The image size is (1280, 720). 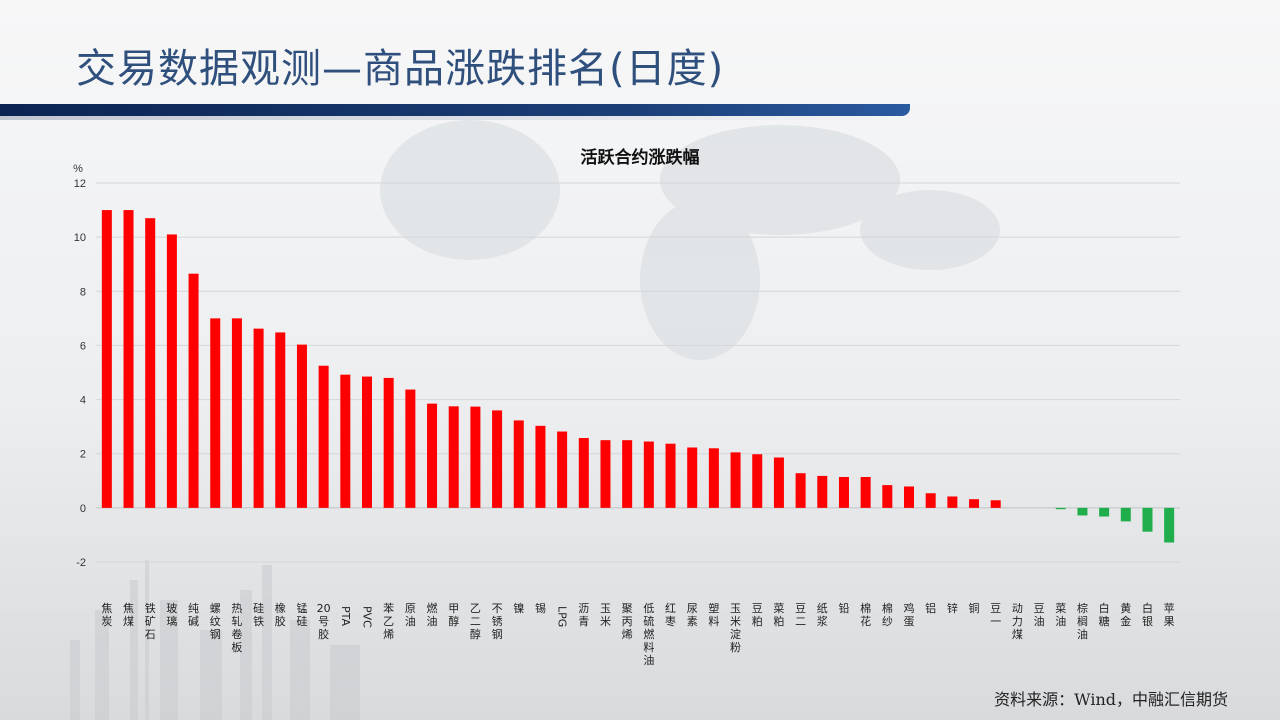 I want to click on x-tick-label: 豆粕, so click(x=757, y=615).